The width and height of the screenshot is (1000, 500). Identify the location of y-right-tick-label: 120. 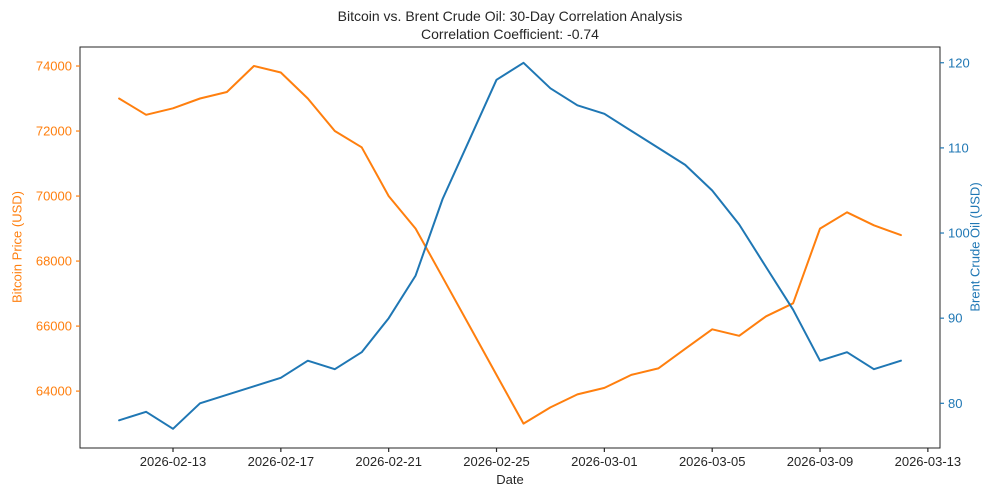
(959, 62).